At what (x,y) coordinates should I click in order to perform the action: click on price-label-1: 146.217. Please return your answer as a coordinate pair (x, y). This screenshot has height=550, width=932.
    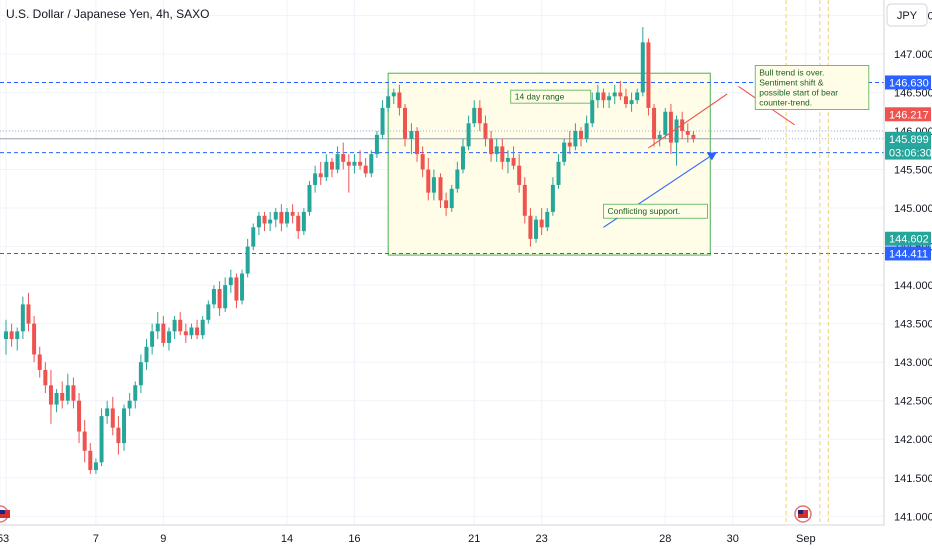
    Looking at the image, I should click on (909, 115).